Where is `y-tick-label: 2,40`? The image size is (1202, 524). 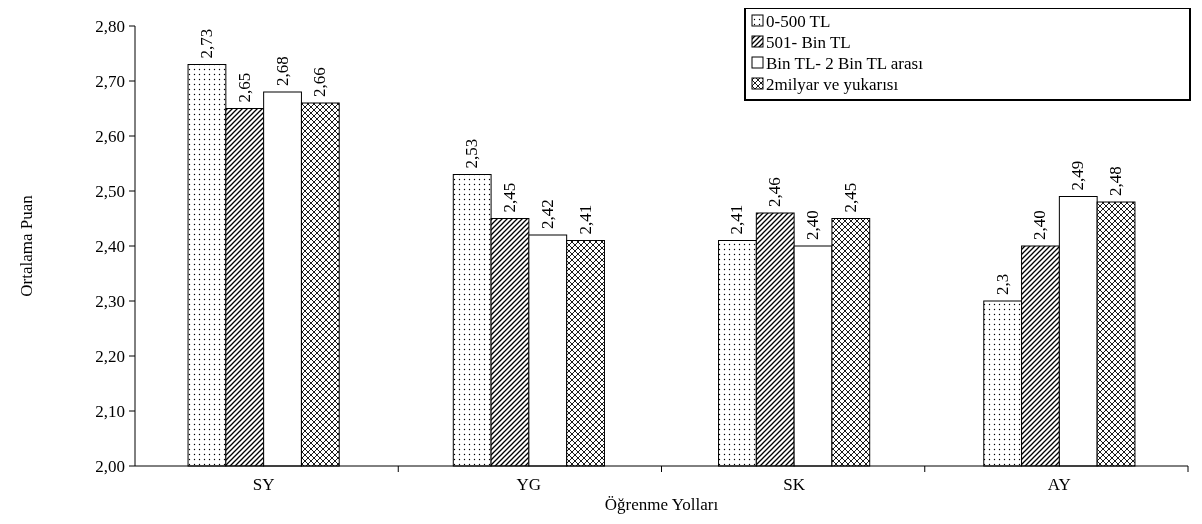 y-tick-label: 2,40 is located at coordinates (110, 246).